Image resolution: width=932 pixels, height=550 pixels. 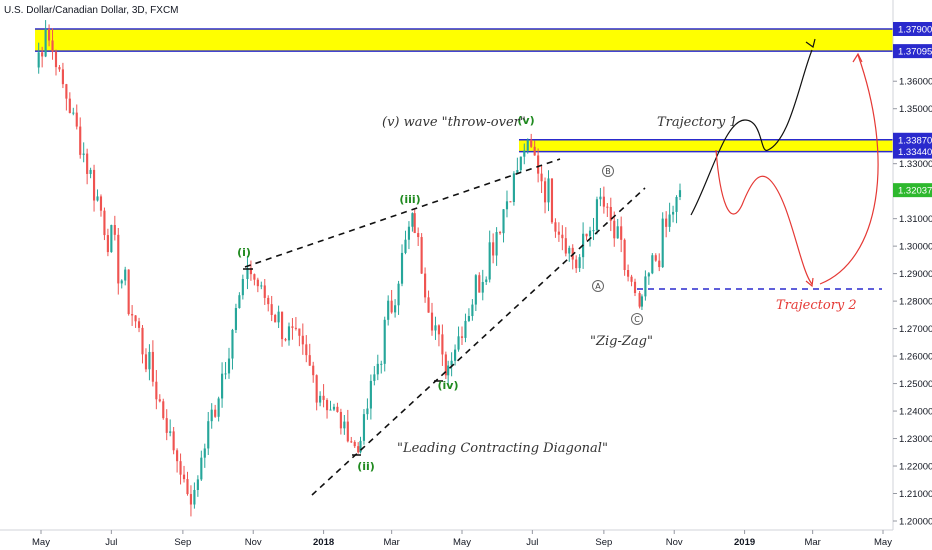 What do you see at coordinates (637, 319) in the screenshot?
I see `abc-circle` at bounding box center [637, 319].